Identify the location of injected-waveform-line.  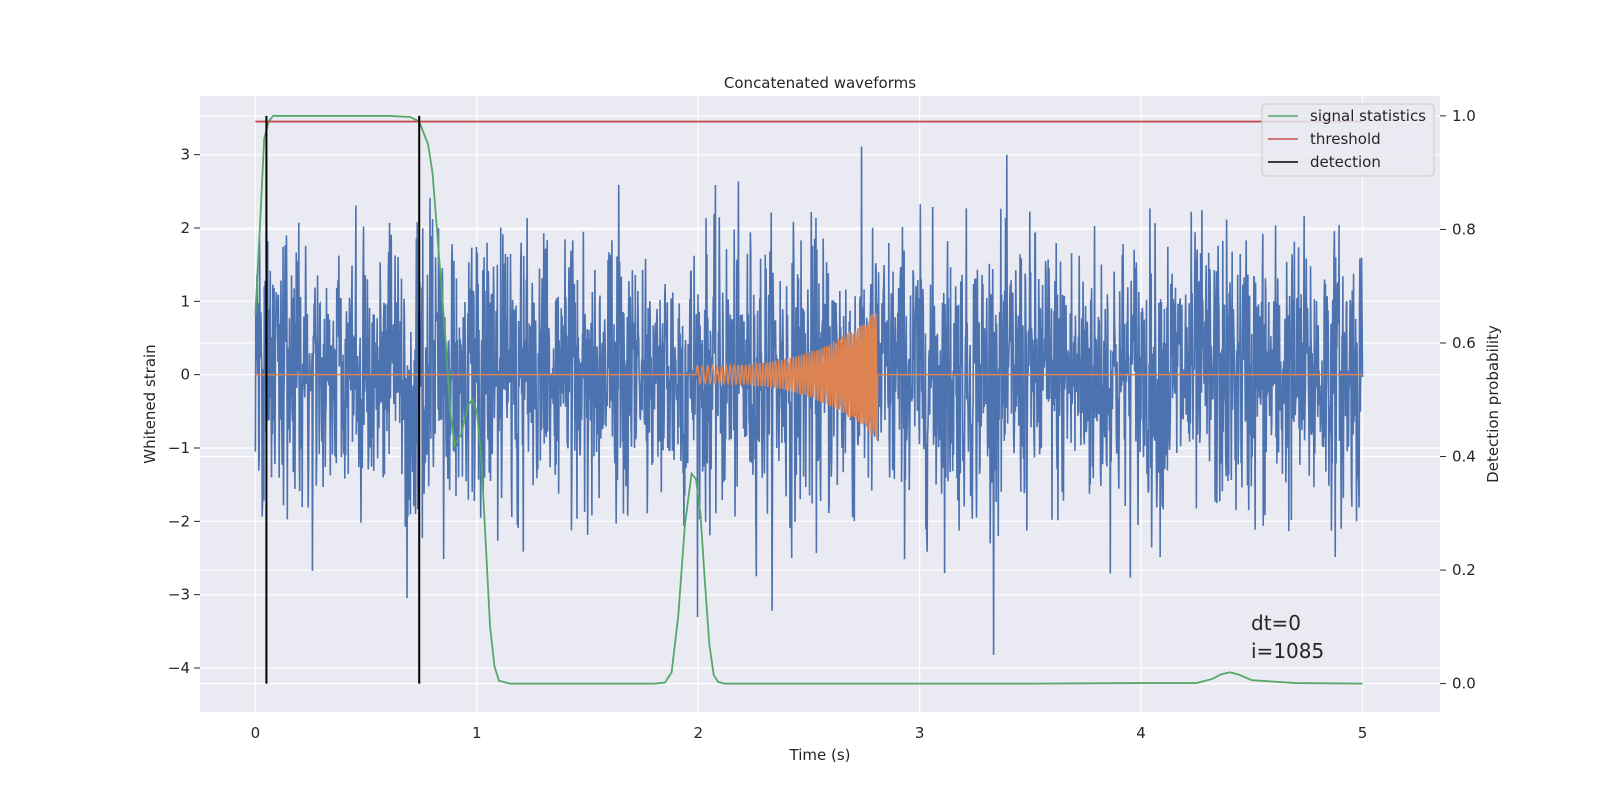
(809, 376).